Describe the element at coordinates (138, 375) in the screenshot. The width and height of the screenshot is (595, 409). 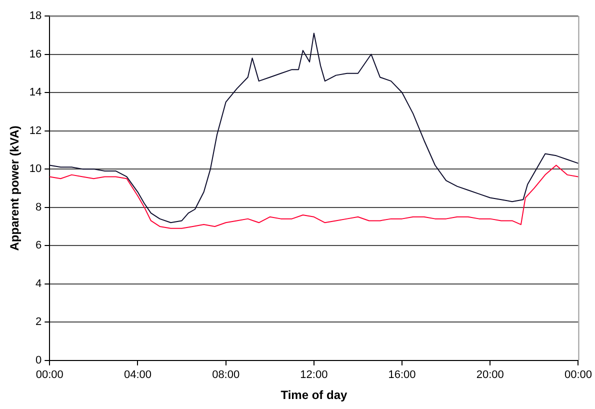
I see `x-tick-label: 04:00` at that location.